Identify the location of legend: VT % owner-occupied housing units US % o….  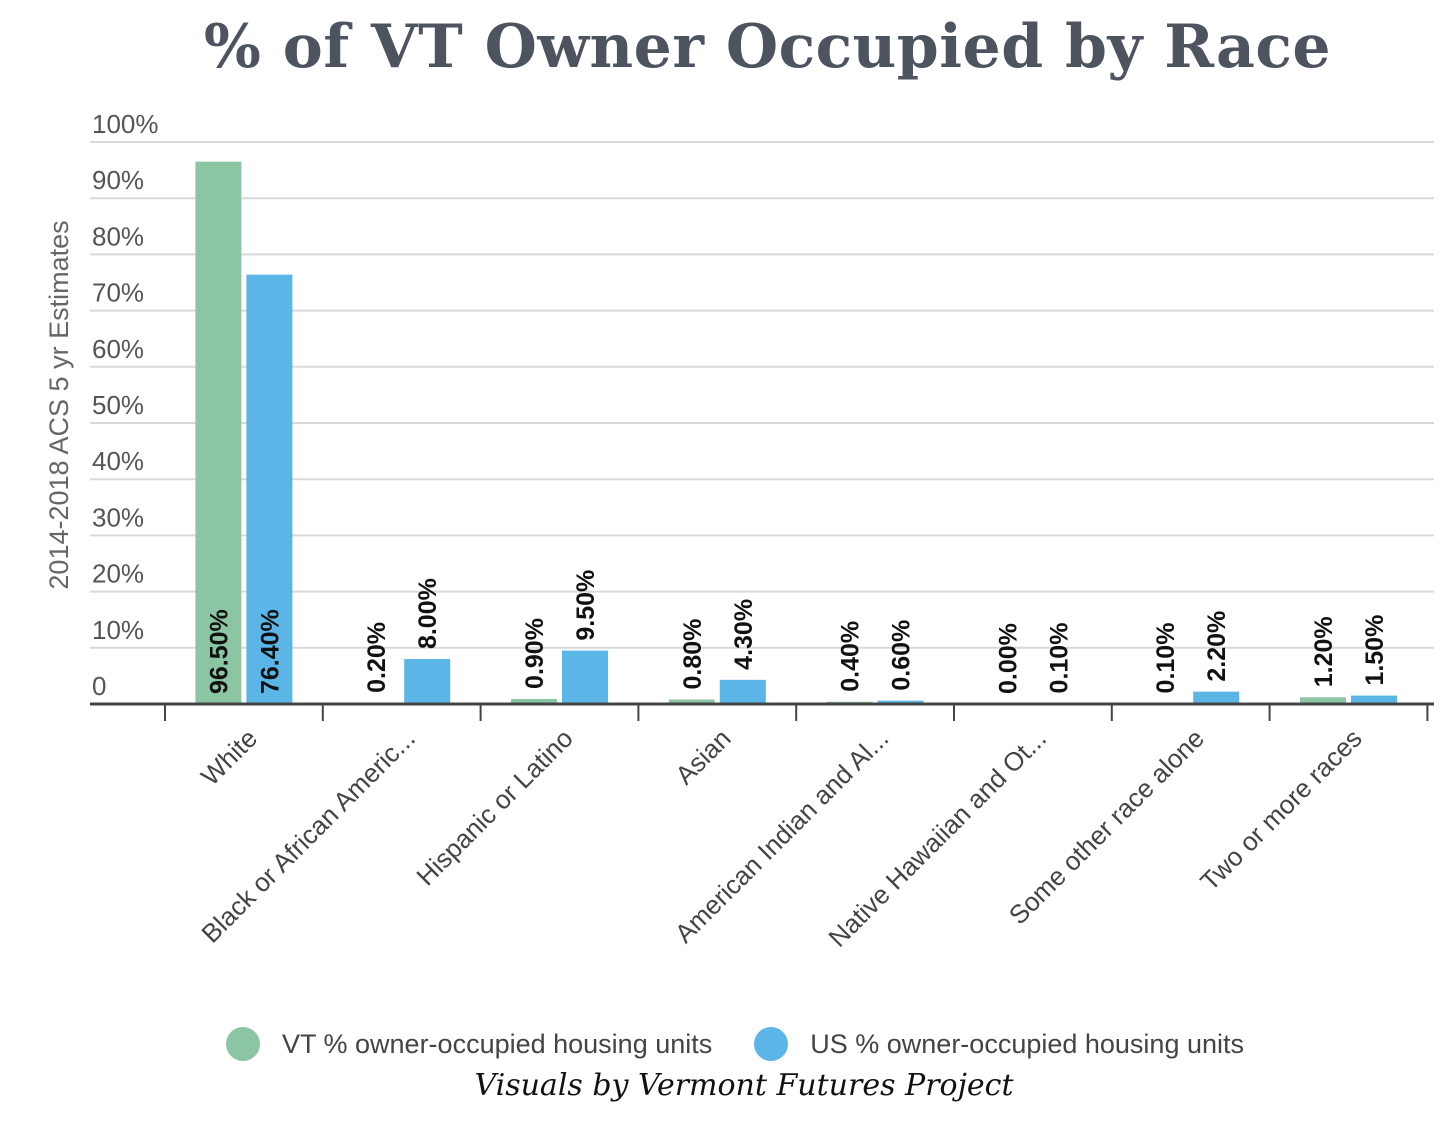
(725, 1044).